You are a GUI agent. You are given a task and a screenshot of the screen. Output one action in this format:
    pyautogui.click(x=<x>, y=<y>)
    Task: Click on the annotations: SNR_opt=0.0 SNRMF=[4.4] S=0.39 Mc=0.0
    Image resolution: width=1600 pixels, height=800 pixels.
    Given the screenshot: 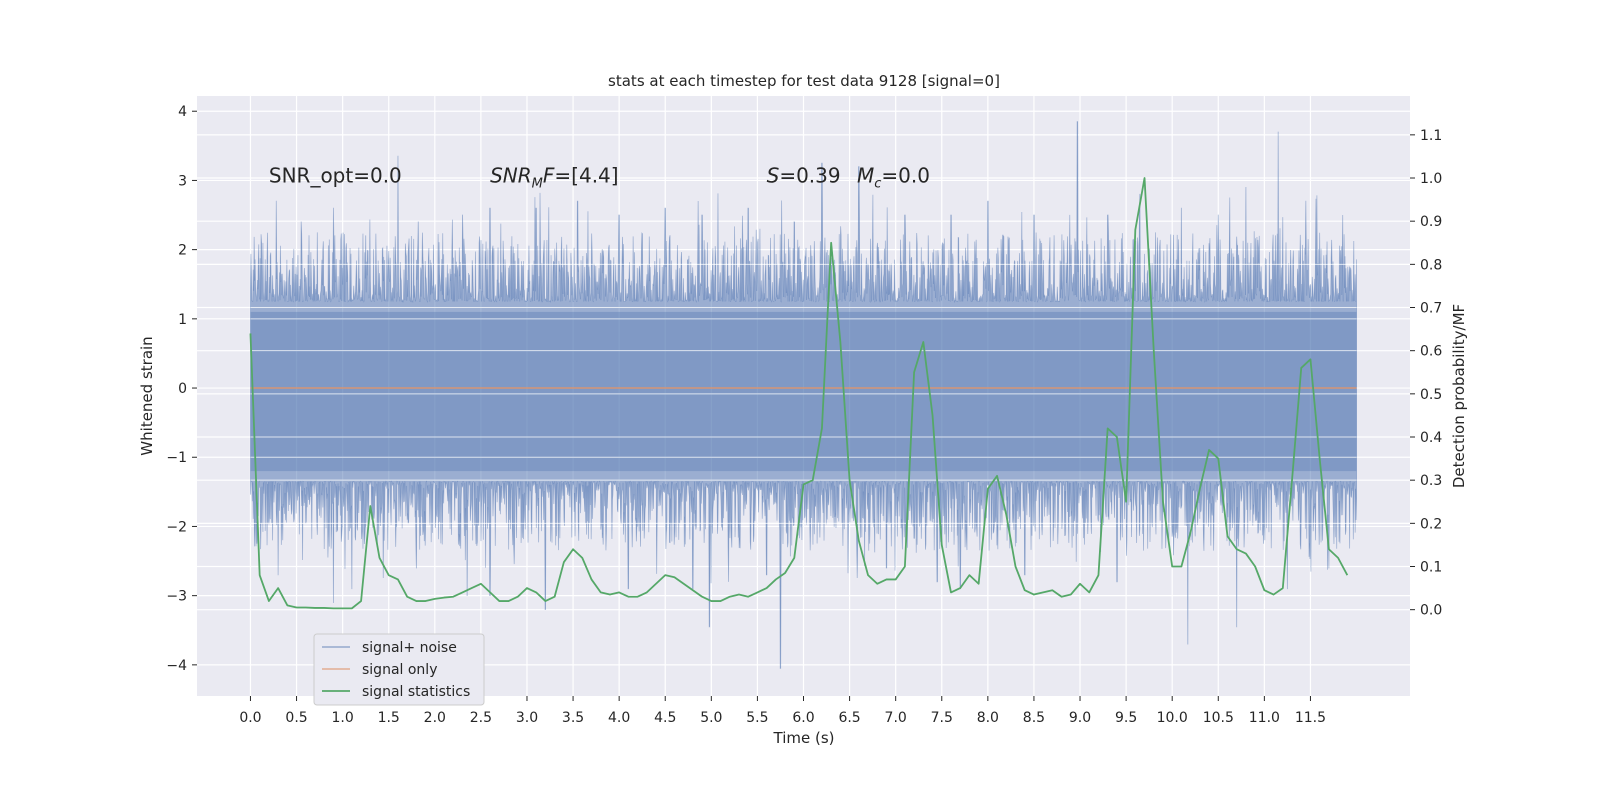 What is the action you would take?
    pyautogui.click(x=599, y=177)
    